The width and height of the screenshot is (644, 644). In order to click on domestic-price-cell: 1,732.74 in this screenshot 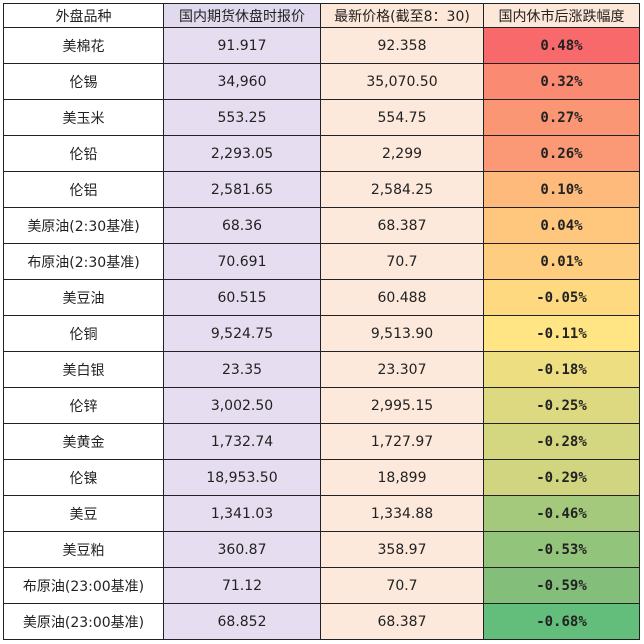, I will do `click(242, 441)`.